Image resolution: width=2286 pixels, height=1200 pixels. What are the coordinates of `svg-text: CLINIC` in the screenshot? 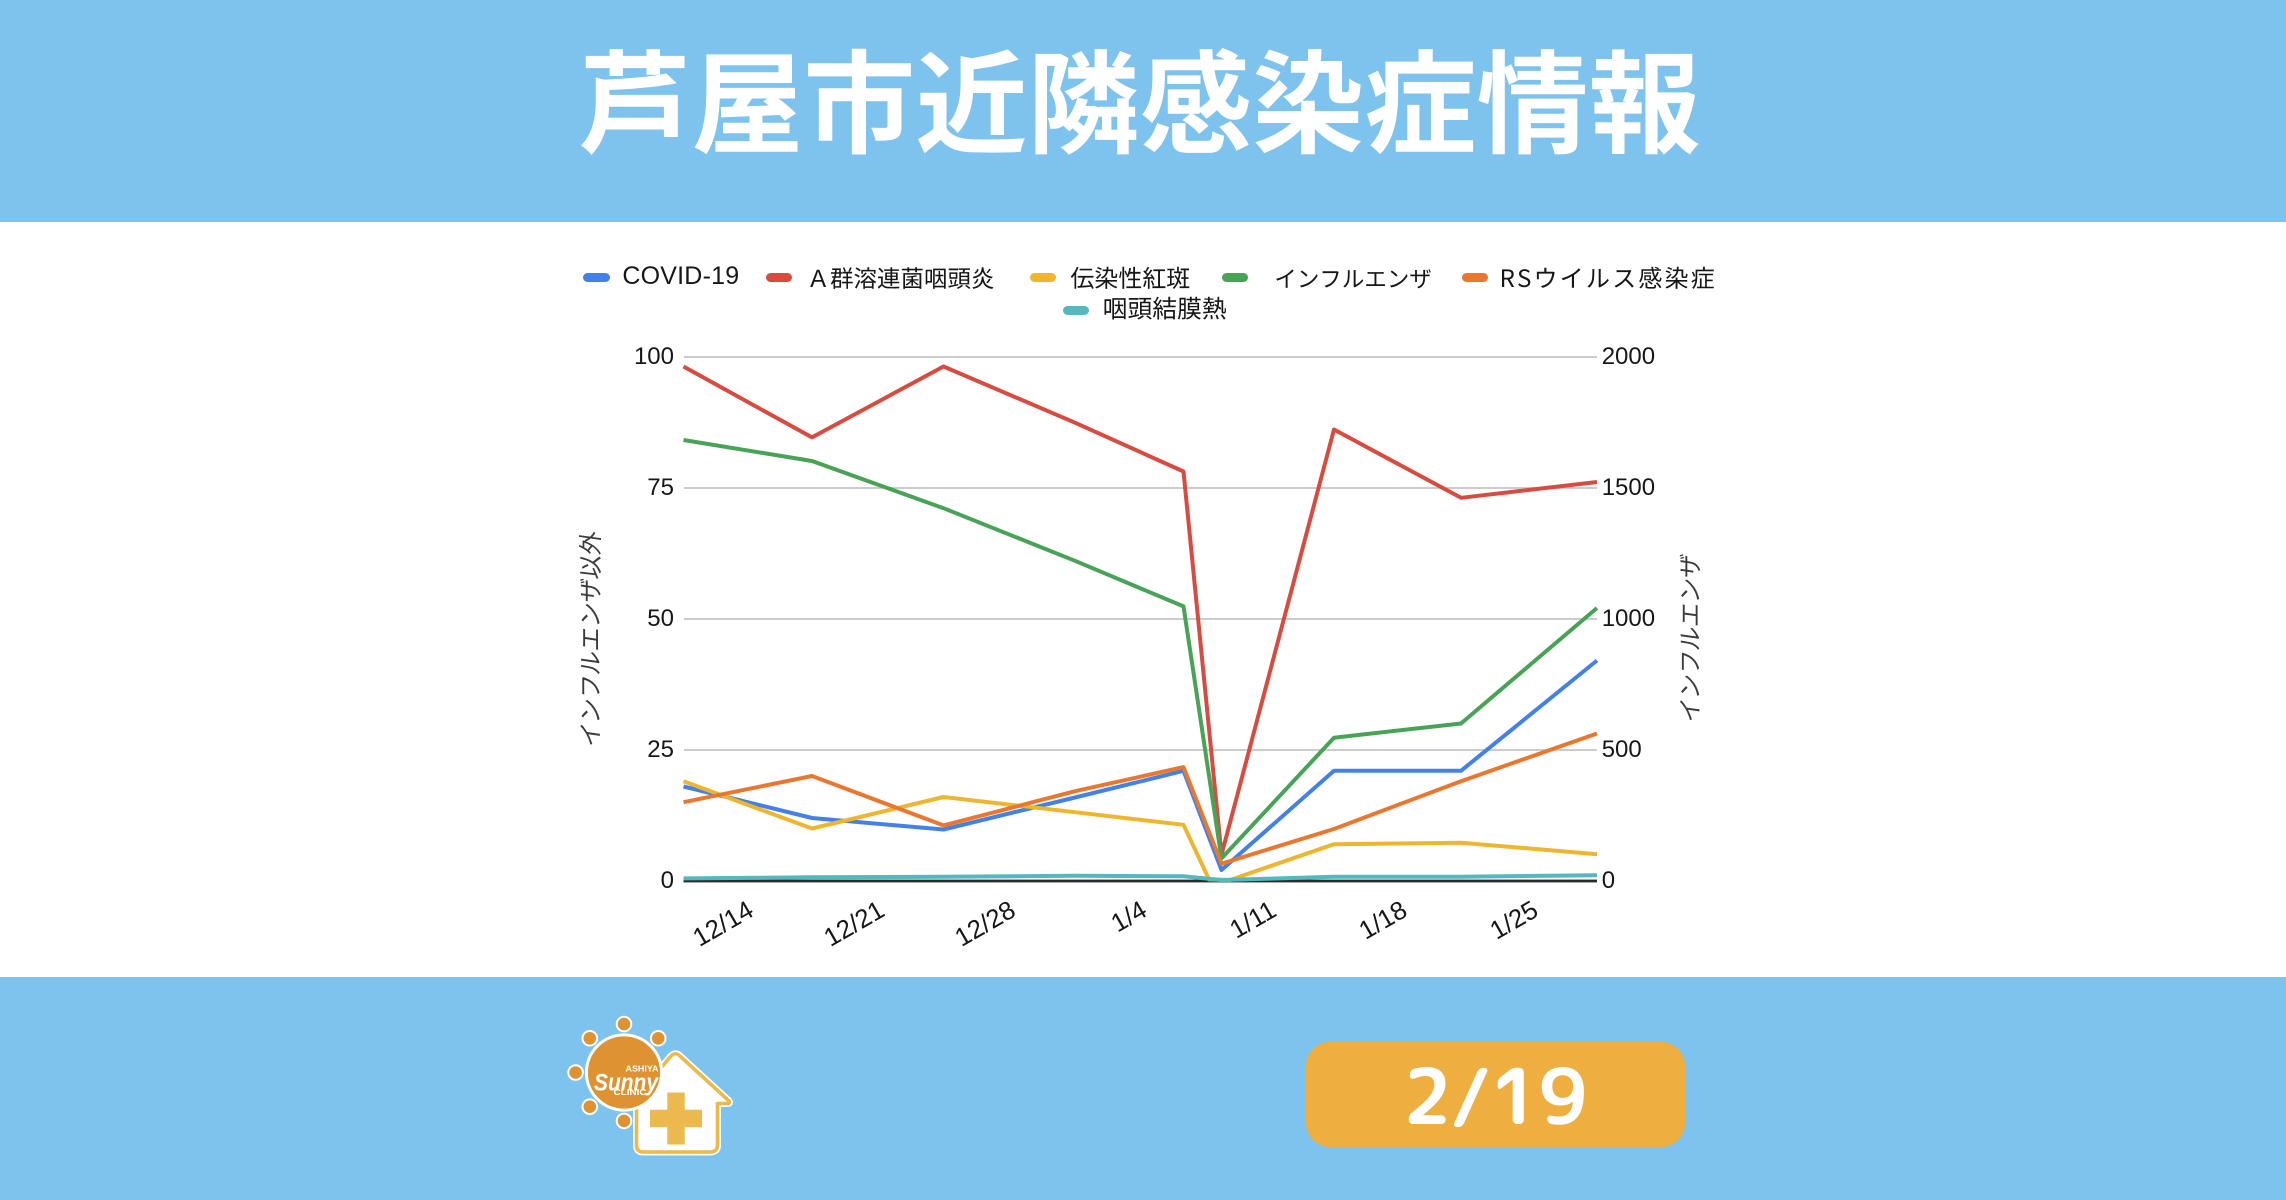 It's located at (630, 1092).